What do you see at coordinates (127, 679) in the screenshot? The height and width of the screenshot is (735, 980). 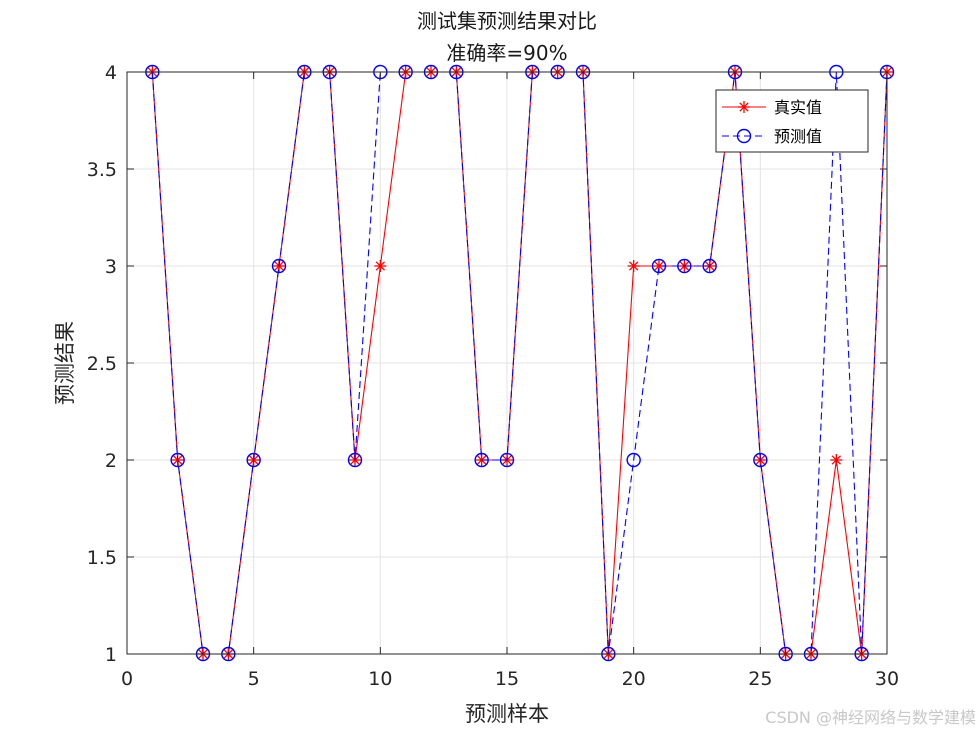 I see `x-tick-label: 0` at bounding box center [127, 679].